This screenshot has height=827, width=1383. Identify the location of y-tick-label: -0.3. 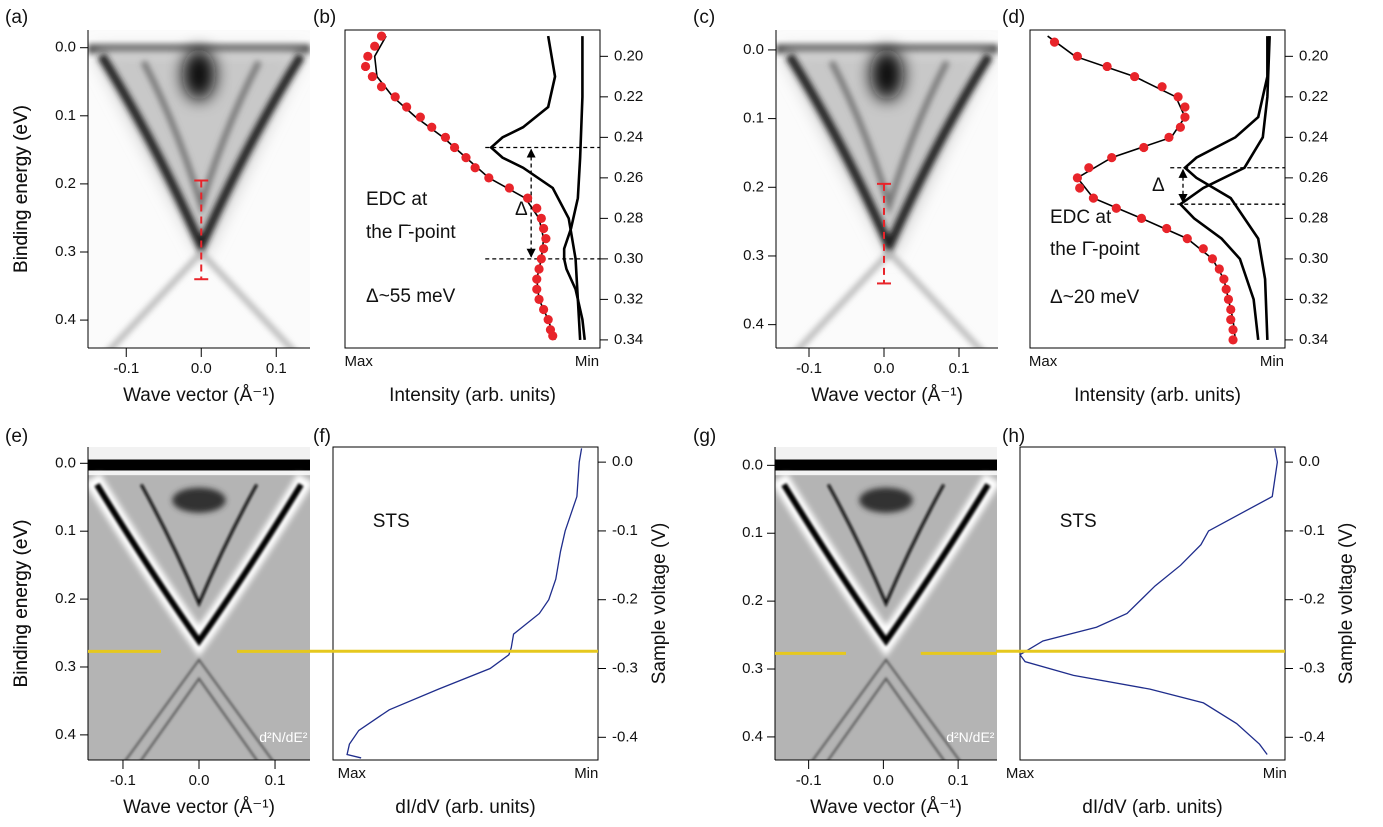
(1312, 667).